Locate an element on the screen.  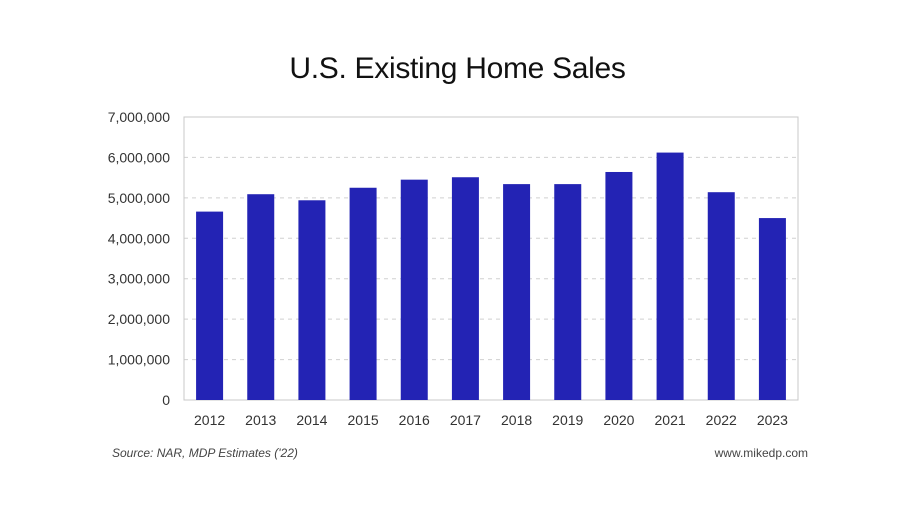
y-tick-label: 4,000,000 is located at coordinates (139, 238).